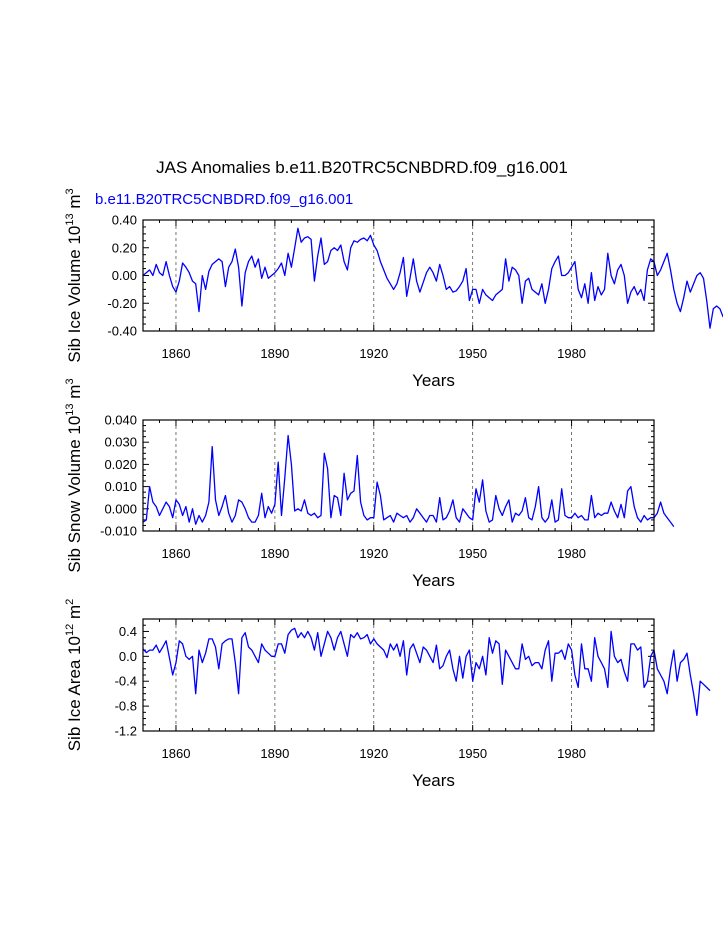  What do you see at coordinates (74, 675) in the screenshot?
I see `y-axis-label: Sib Ice Area 1012 m2` at bounding box center [74, 675].